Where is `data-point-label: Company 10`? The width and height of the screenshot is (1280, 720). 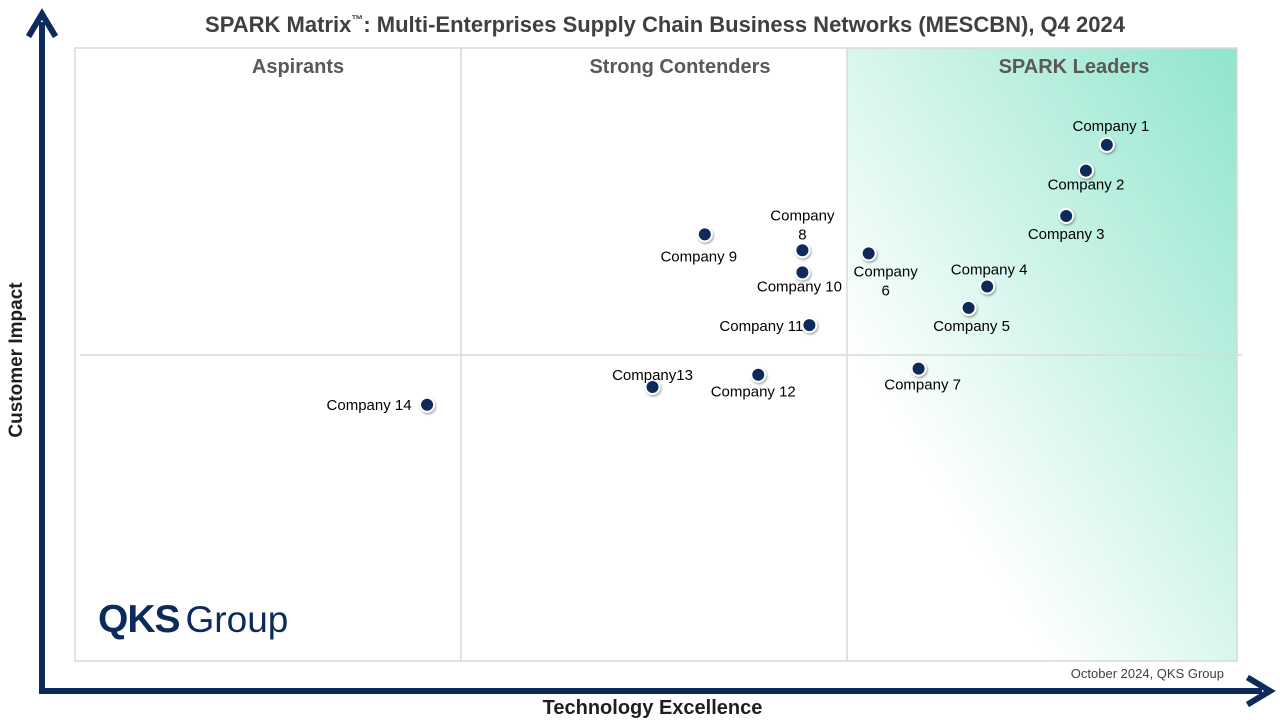
data-point-label: Company 10 is located at coordinates (799, 286).